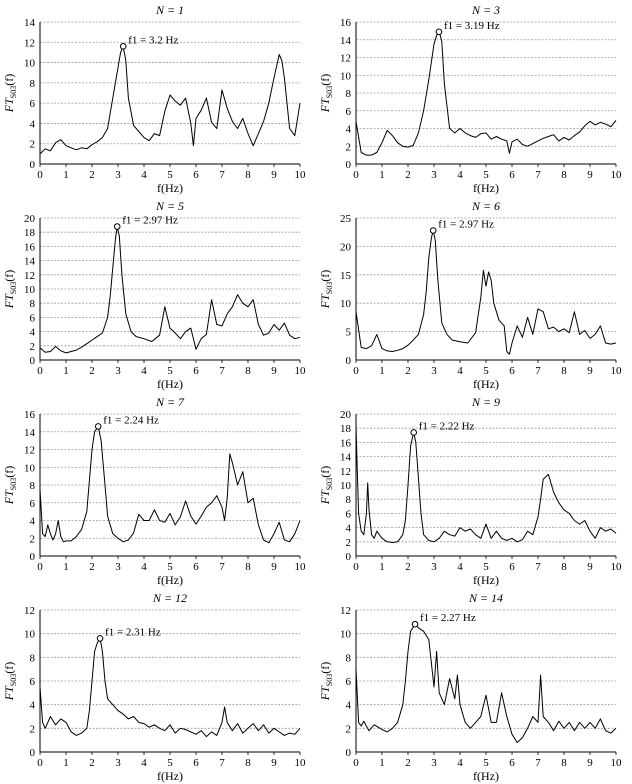  What do you see at coordinates (326, 681) in the screenshot?
I see `y-axis-label: FTS03(f)` at bounding box center [326, 681].